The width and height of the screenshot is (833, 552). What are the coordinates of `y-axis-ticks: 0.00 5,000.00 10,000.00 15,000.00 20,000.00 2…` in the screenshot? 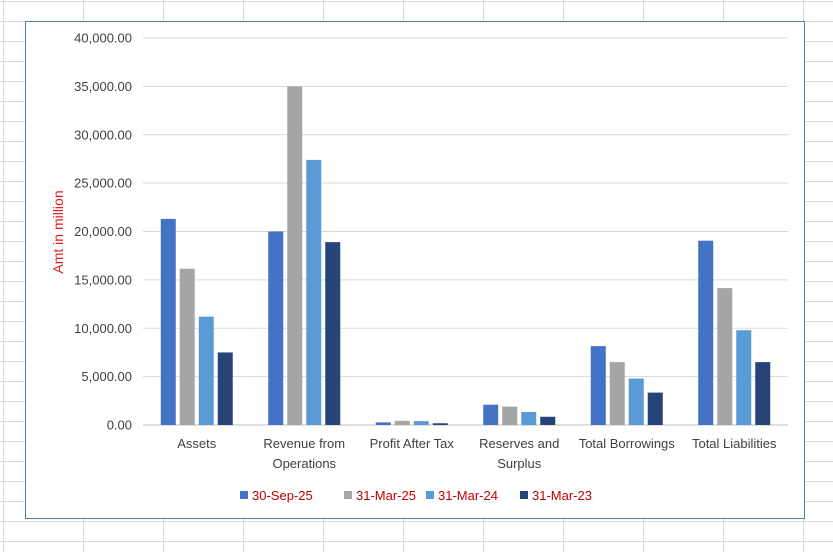 It's located at (103, 232).